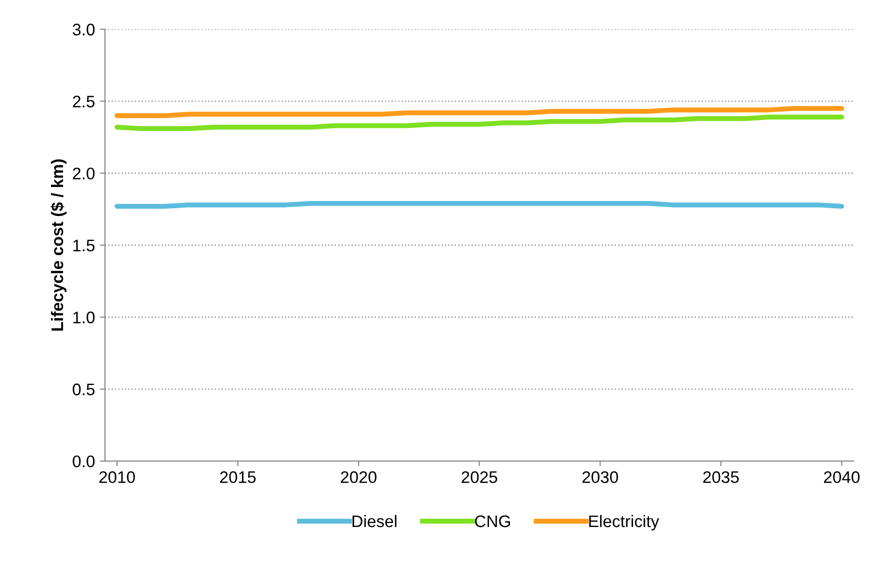  I want to click on legend-label: CNG, so click(492, 521).